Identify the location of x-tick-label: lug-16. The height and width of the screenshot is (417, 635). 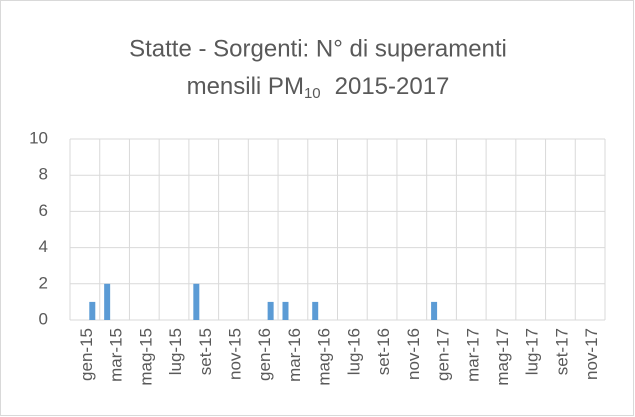
(353, 351).